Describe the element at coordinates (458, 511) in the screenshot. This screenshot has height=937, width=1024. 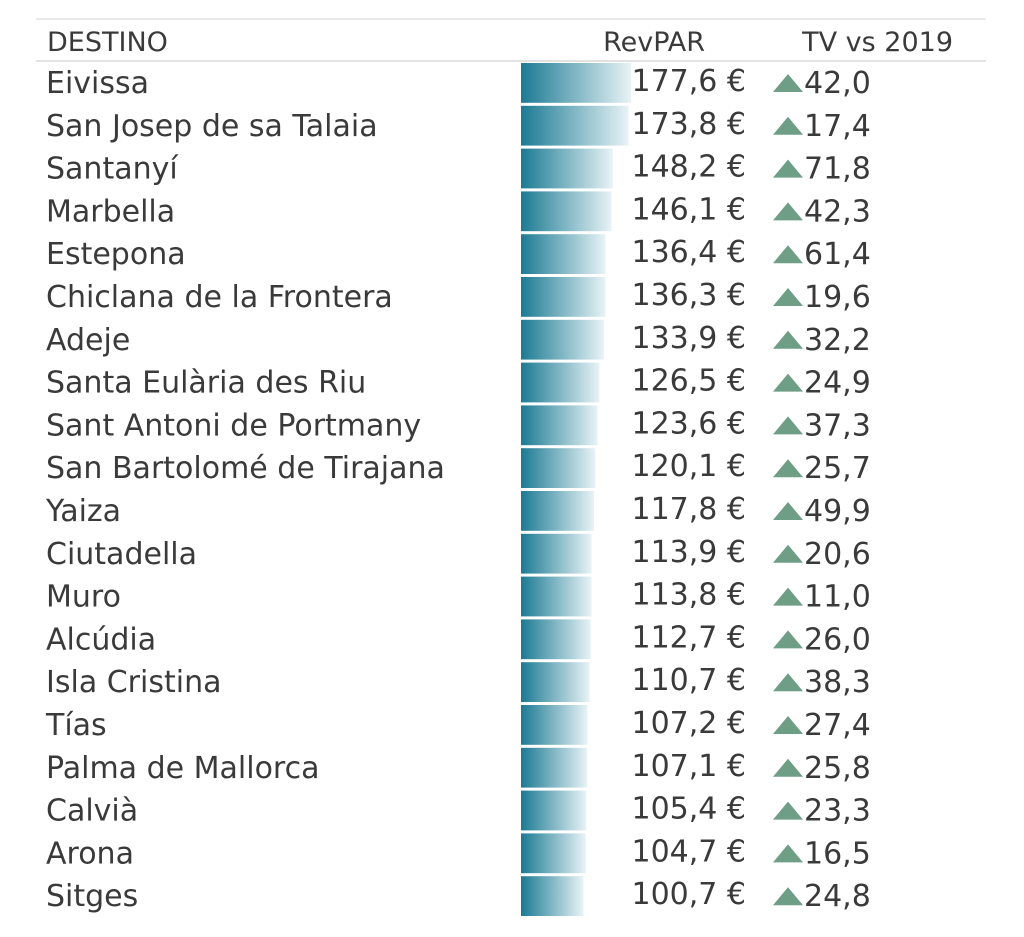
I see `table-row: Yaiza 117,8 € 49,9` at that location.